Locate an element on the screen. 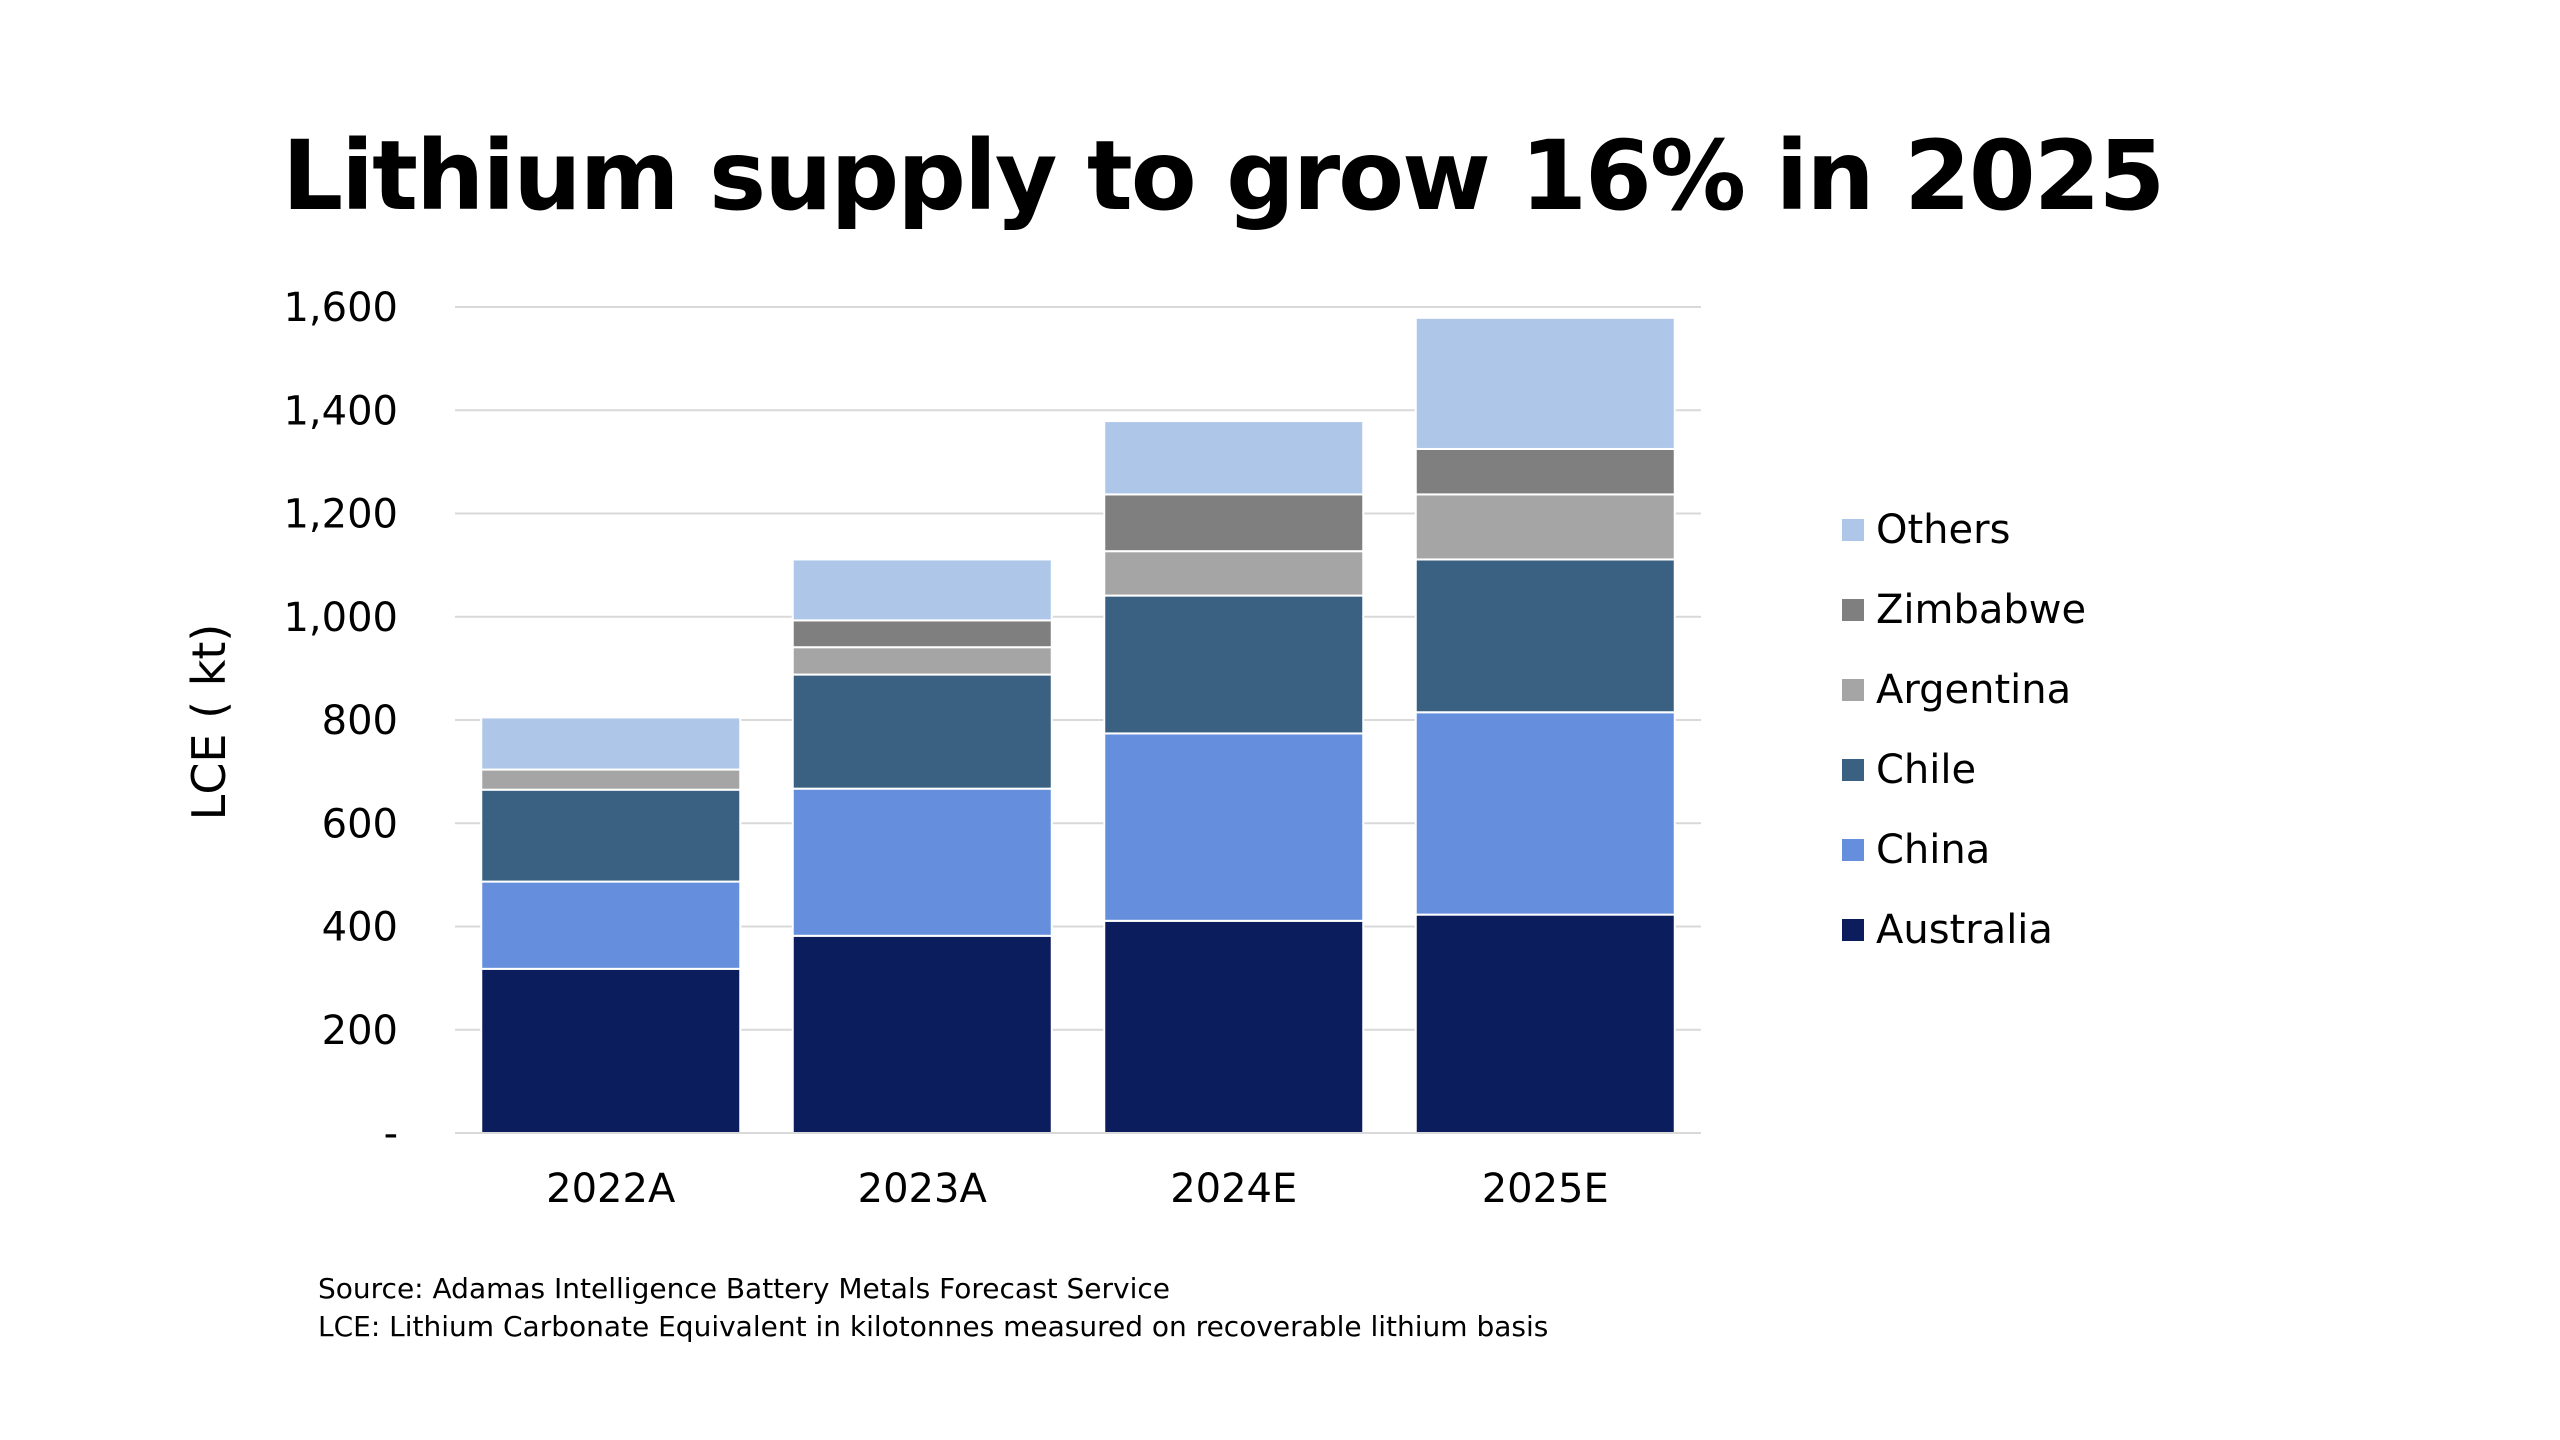 This screenshot has width=2560, height=1440. y-tick-labels: - 200 400 600 800 1,000 1,200 1,400 1,600 is located at coordinates (340, 721).